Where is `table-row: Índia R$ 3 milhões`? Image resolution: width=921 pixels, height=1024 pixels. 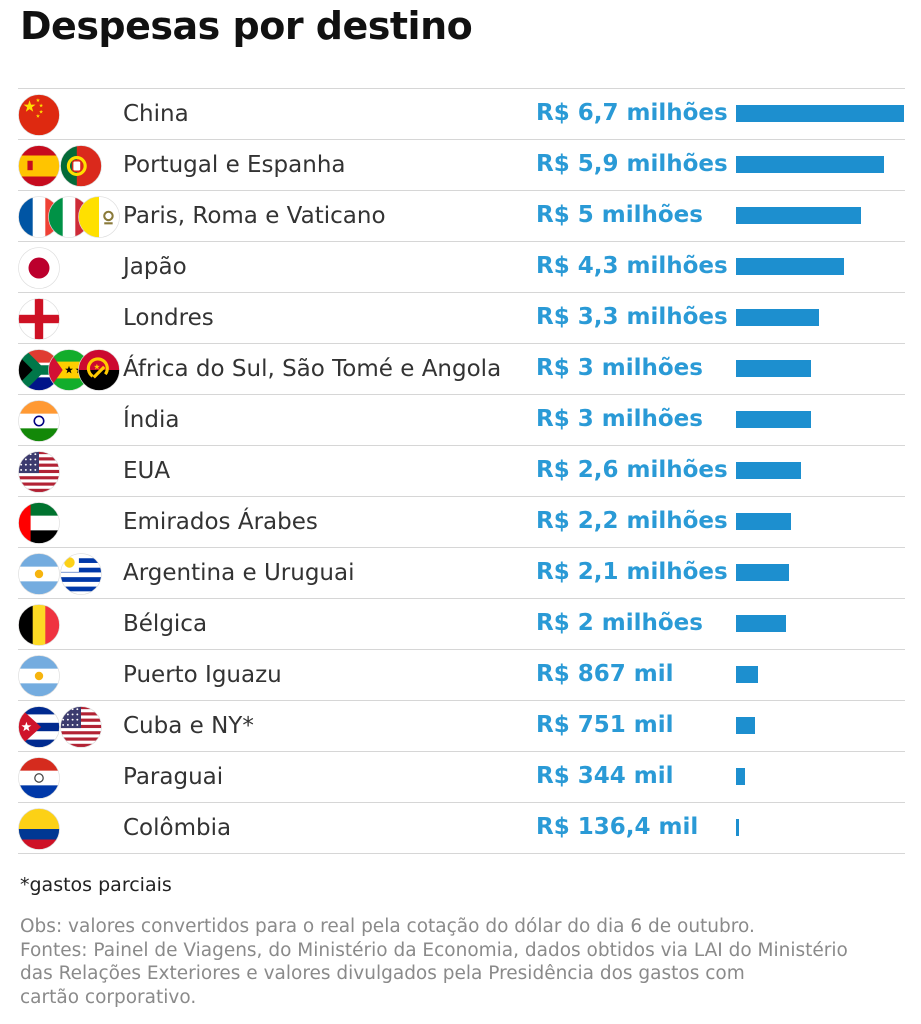 table-row: Índia R$ 3 milhões is located at coordinates (461, 419).